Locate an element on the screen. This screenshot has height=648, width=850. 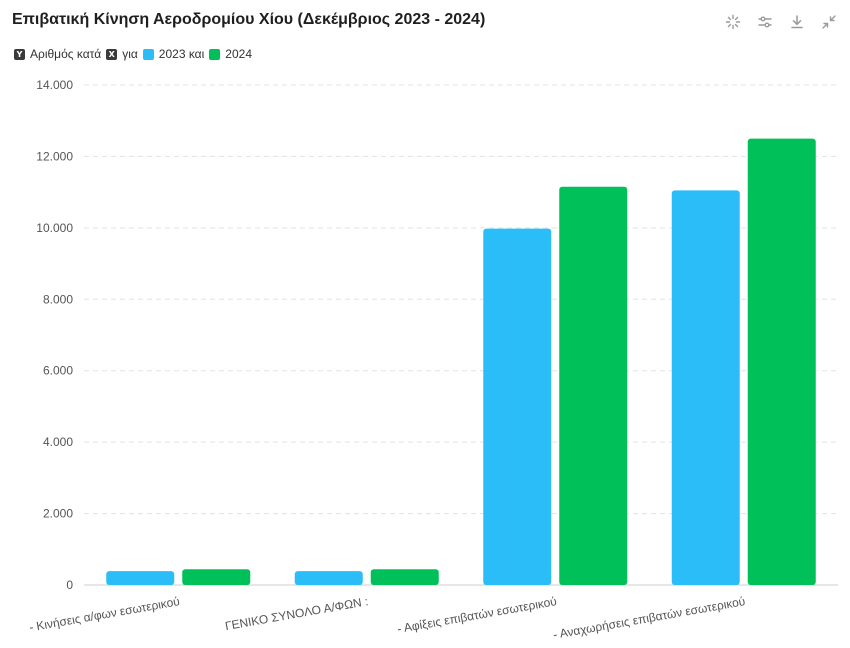
x-tick-label: - Κινήσεις α/φων εσωτερικού is located at coordinates (104, 614).